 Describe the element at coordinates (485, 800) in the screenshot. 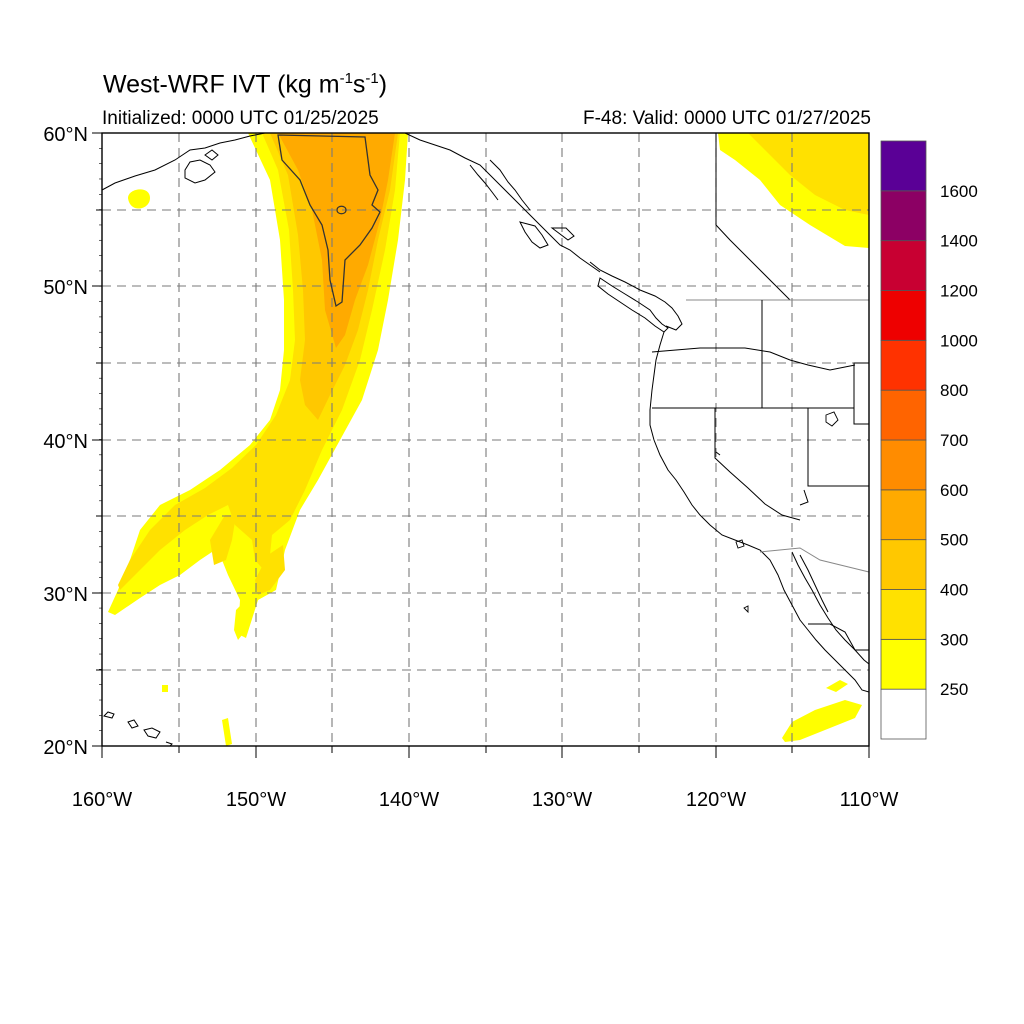

I see `lon-labels: 160°W 150°W 140°W 130°W 120°W 110°W` at that location.